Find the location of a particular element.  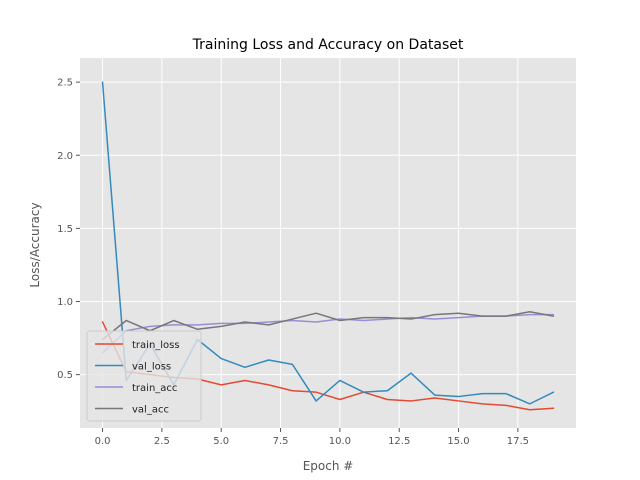

x-axis-label: Epoch # is located at coordinates (328, 466).